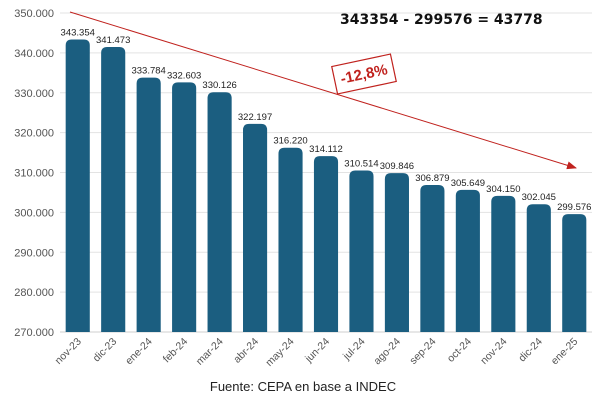  I want to click on data-label: 316.220, so click(290, 141).